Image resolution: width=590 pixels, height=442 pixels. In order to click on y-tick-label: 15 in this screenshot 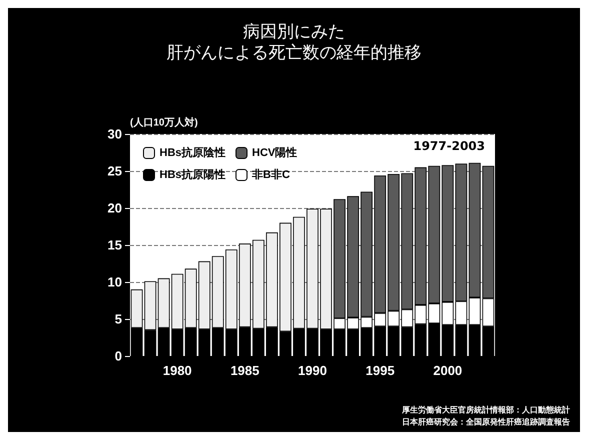, I will do `click(115, 245)`.